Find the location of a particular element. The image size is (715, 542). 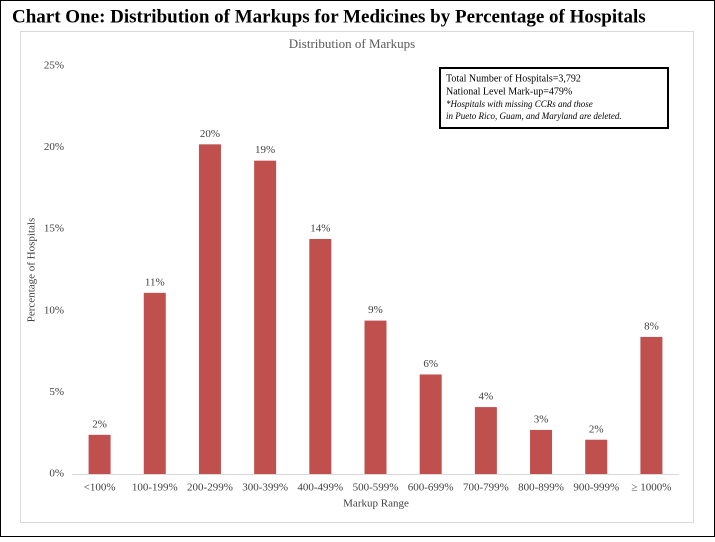

y-tick-label: 25% is located at coordinates (54, 66).